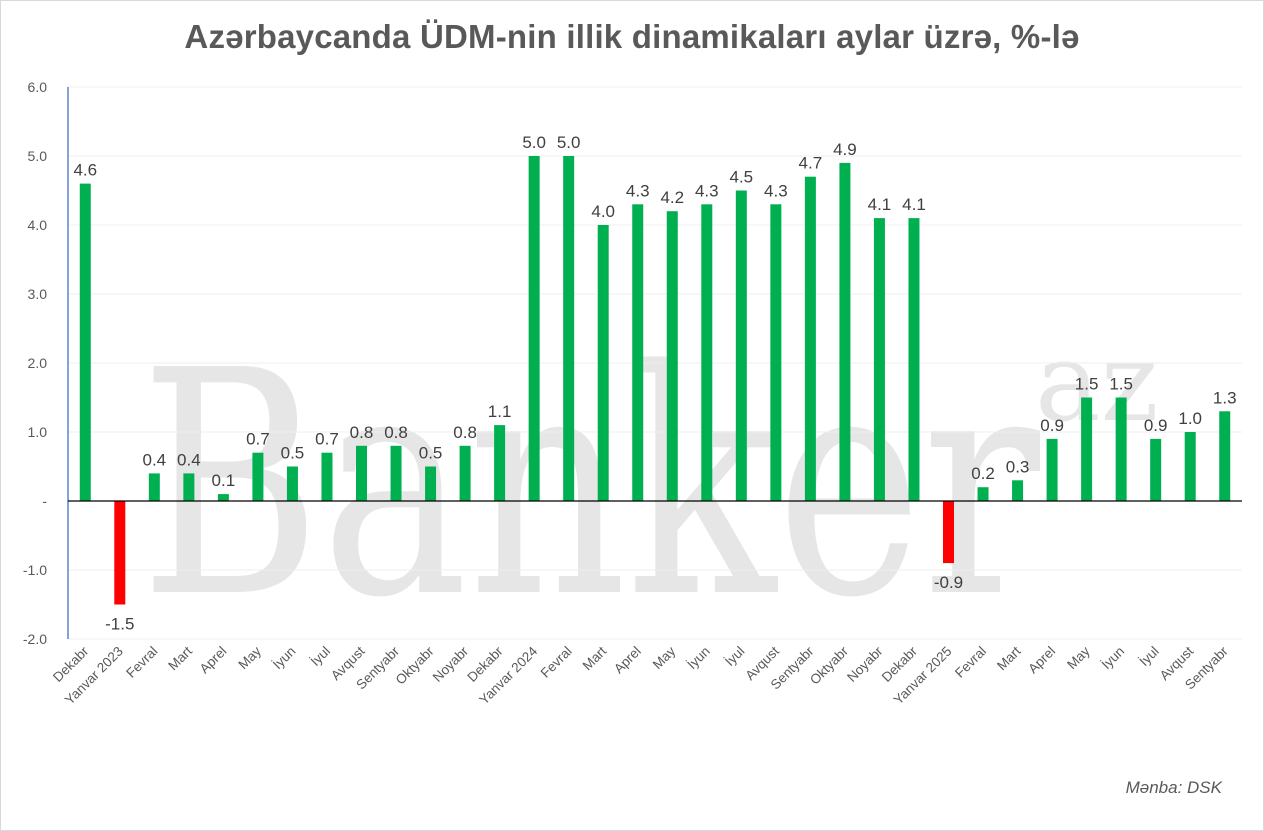  I want to click on y-tick-label: 1.0, so click(38, 432).